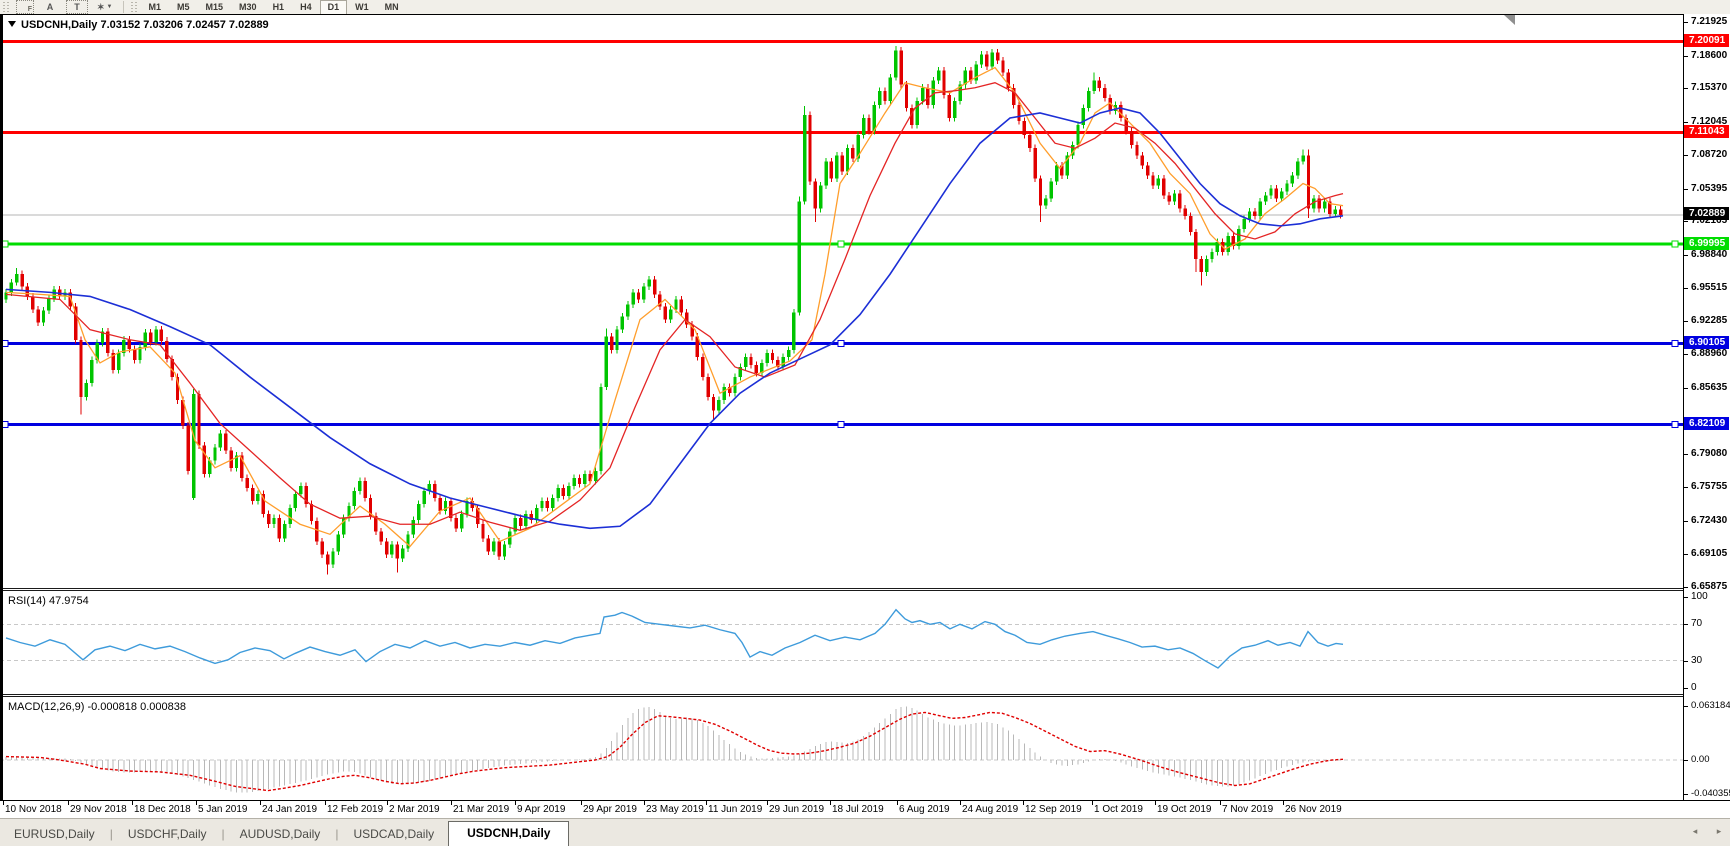 This screenshot has width=1730, height=846. I want to click on timeframe-m1-button: M1, so click(155, 7).